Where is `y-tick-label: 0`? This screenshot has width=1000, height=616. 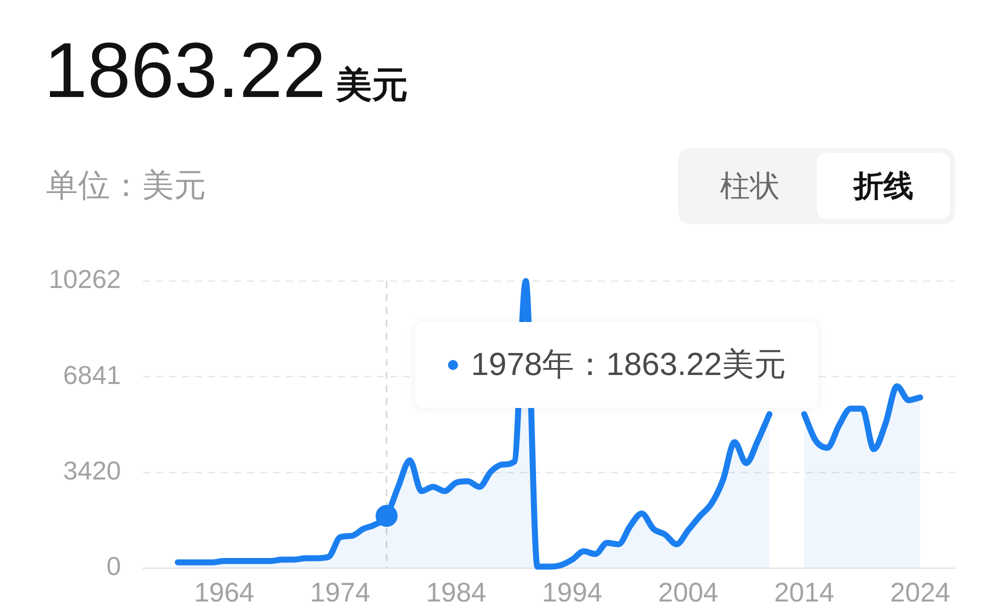 y-tick-label: 0 is located at coordinates (113, 566).